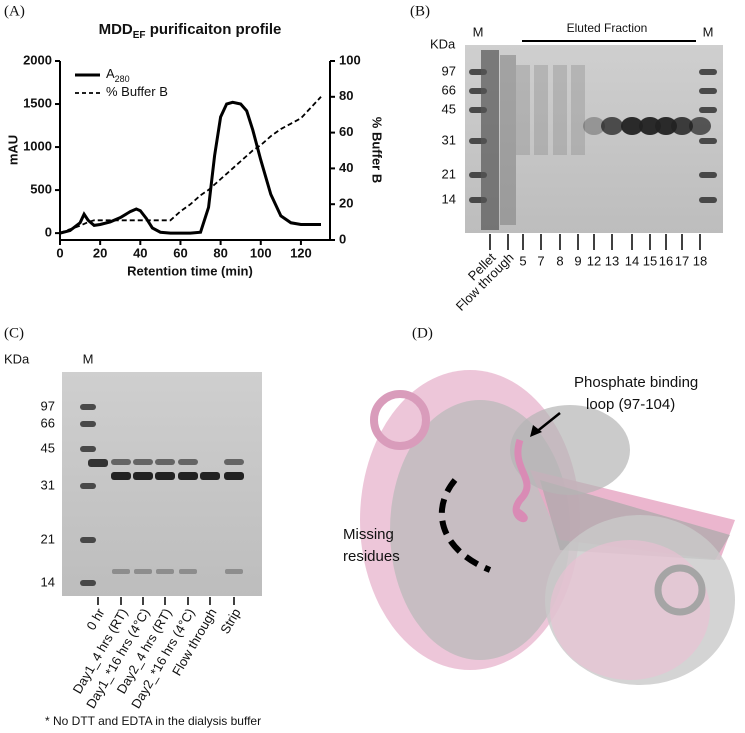 This screenshot has height=733, width=745. I want to click on panel-label: (D), so click(422, 333).